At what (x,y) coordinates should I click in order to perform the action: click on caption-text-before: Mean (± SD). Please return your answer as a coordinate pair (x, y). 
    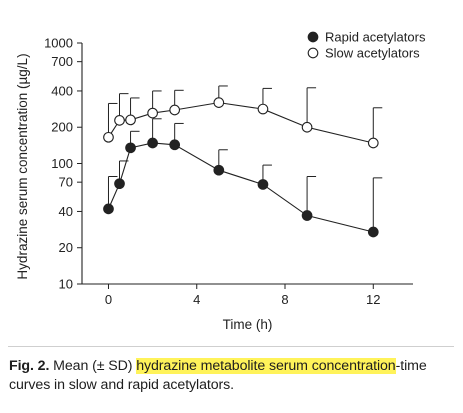
    Looking at the image, I should click on (93, 366).